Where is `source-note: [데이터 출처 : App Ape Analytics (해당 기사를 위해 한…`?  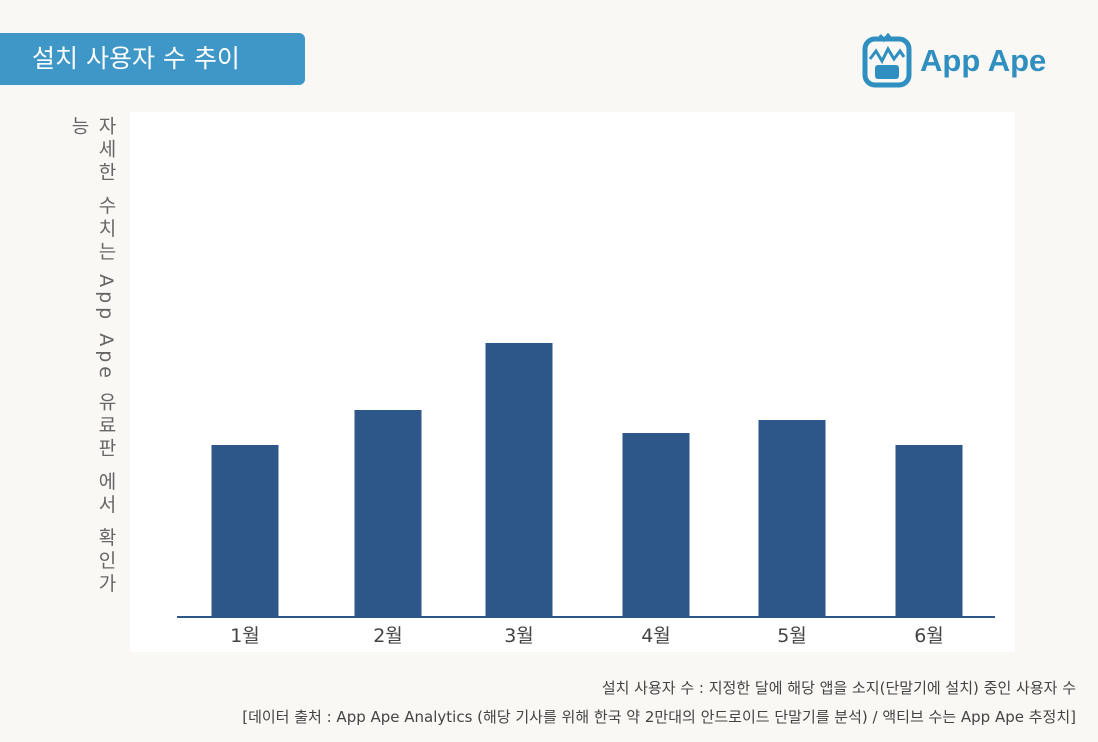 source-note: [데이터 출처 : App Ape Analytics (해당 기사를 위해 한… is located at coordinates (659, 717).